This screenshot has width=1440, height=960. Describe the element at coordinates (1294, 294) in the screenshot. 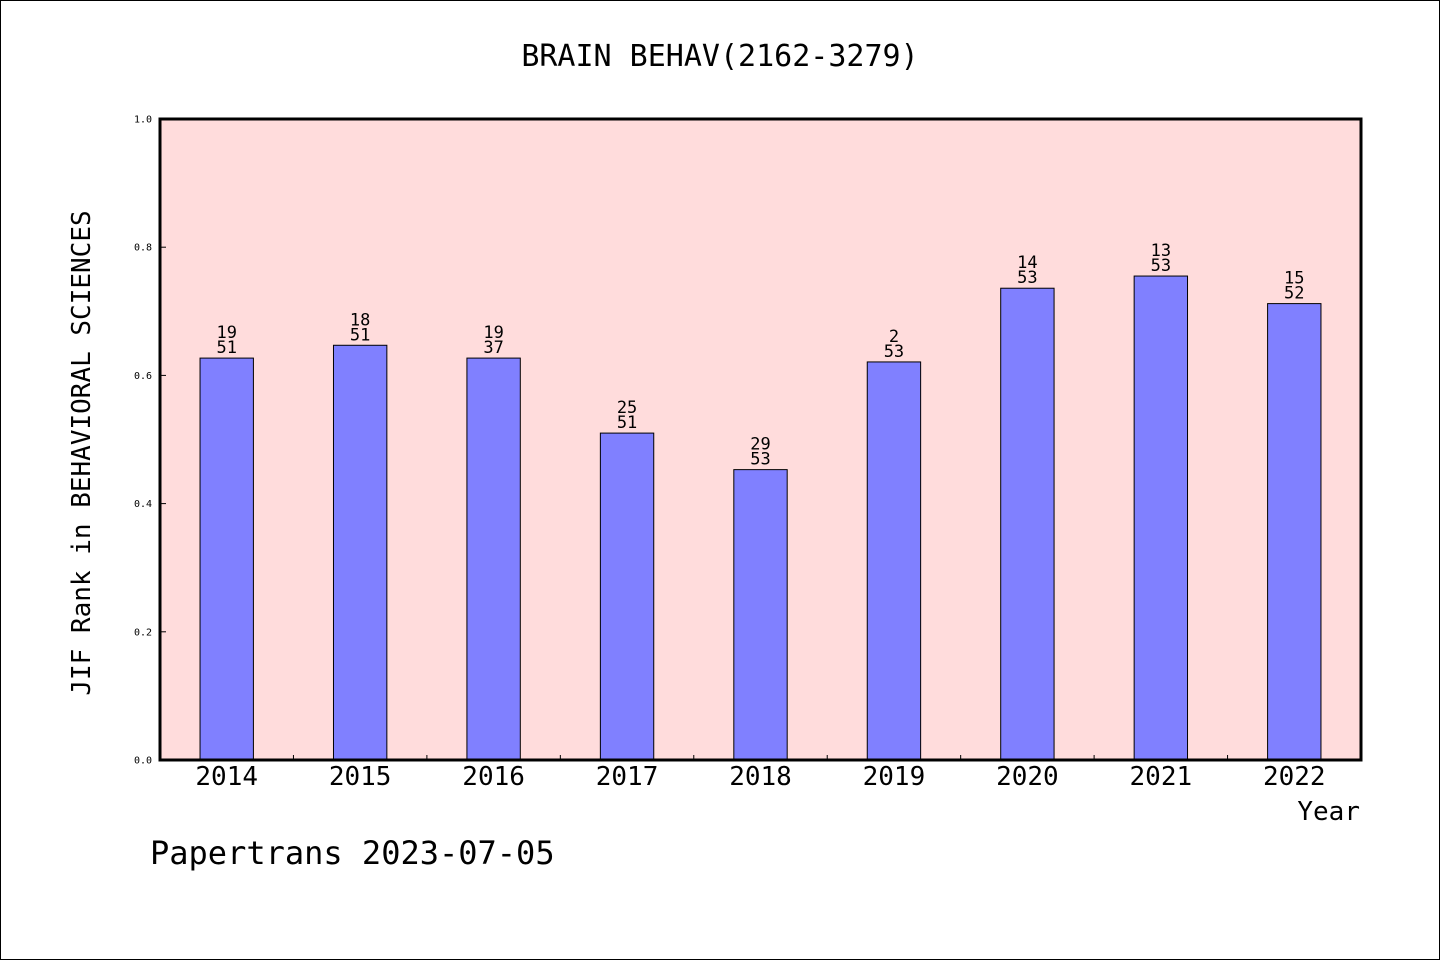

I see `data-label-total-2022: 52` at that location.